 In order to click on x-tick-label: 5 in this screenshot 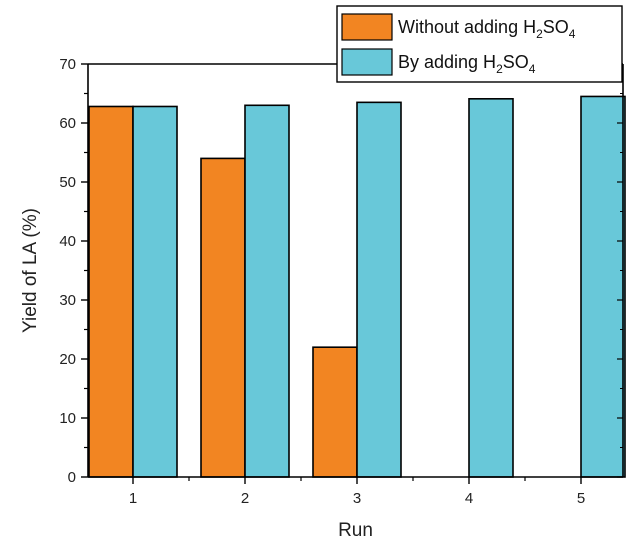, I will do `click(581, 498)`.